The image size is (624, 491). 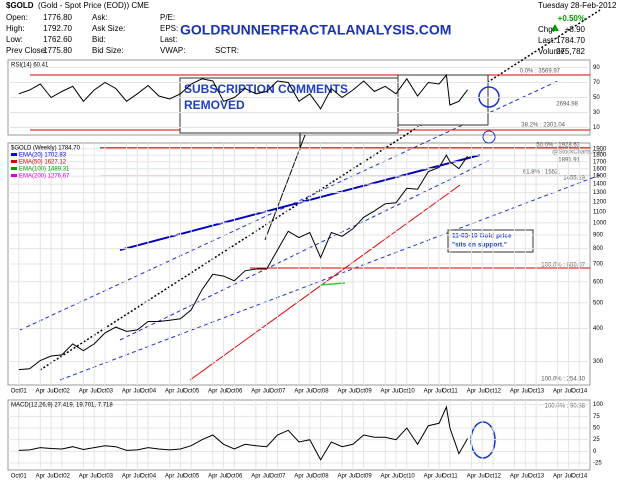 I want to click on y-tick-label: 1200, so click(x=600, y=202).